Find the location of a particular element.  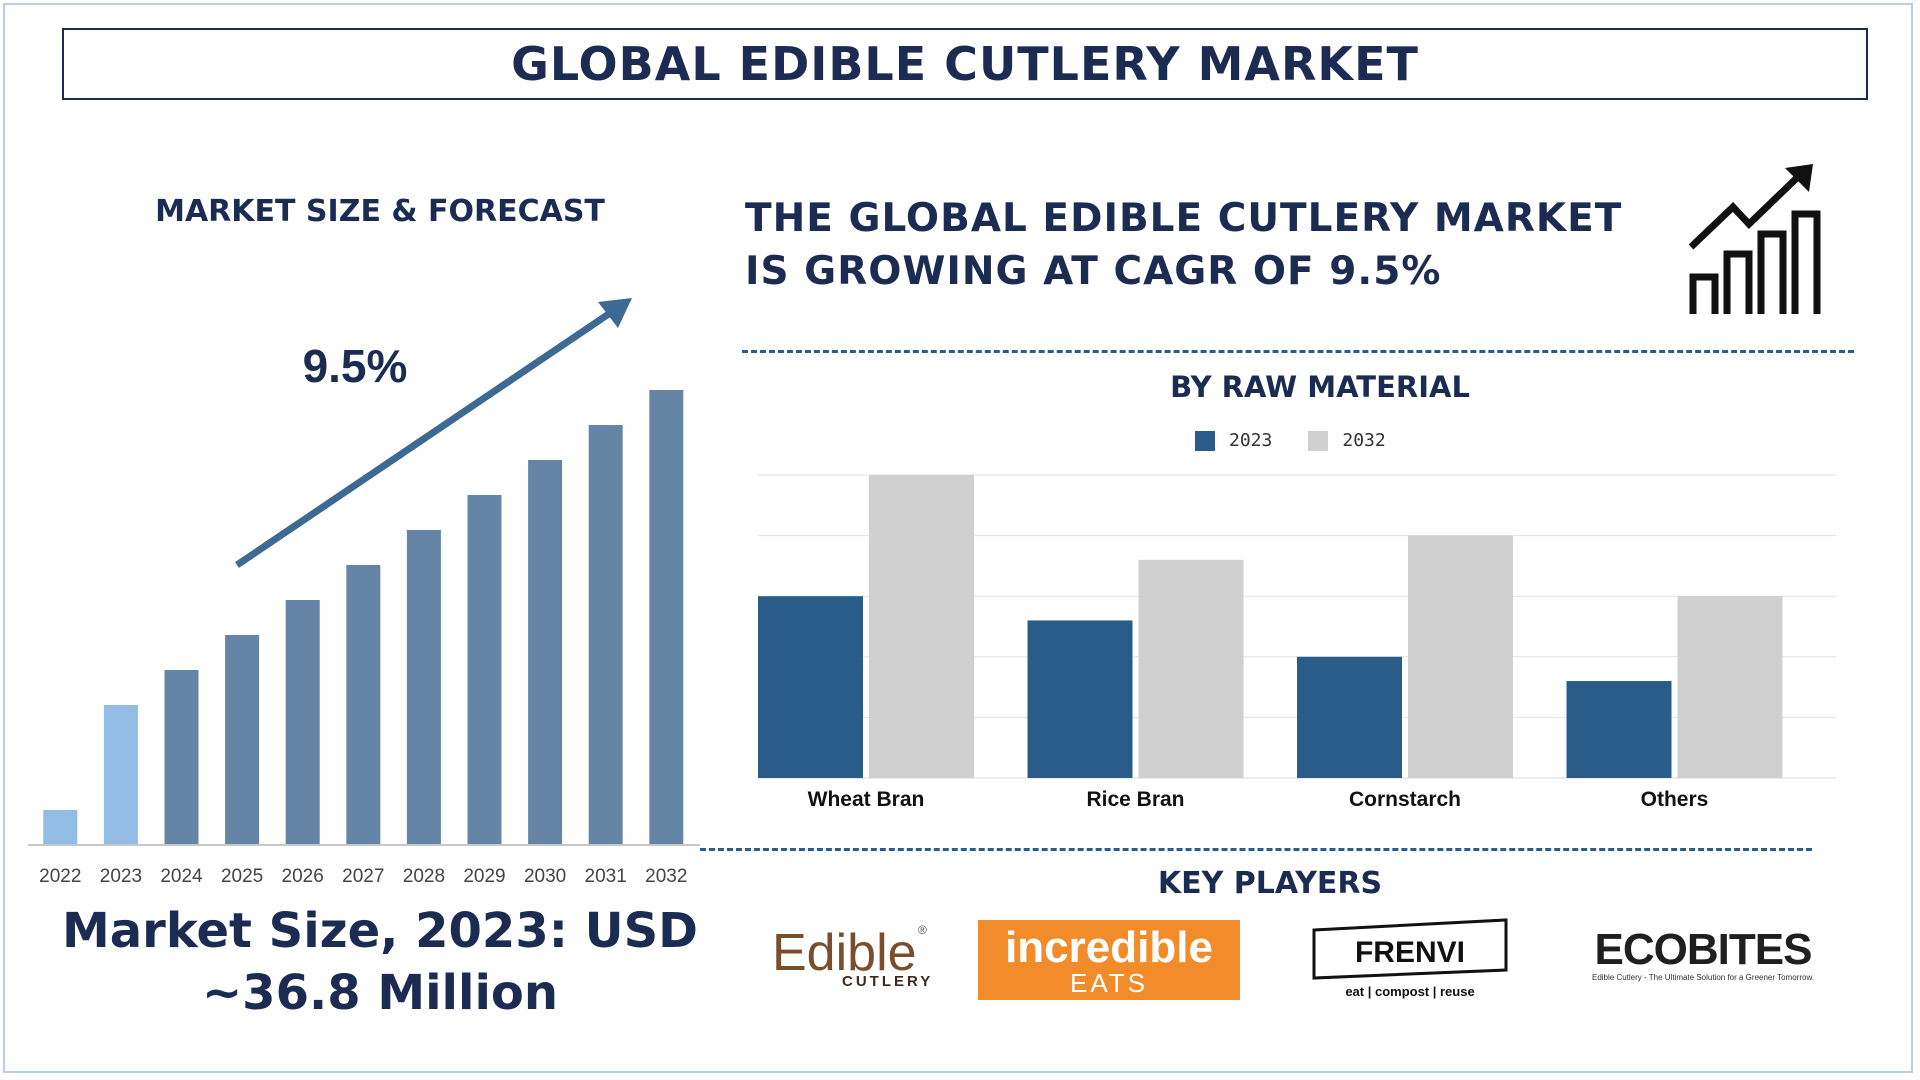

edible-cutlery-logo: Edible CUTLERY ® is located at coordinates (852, 956).